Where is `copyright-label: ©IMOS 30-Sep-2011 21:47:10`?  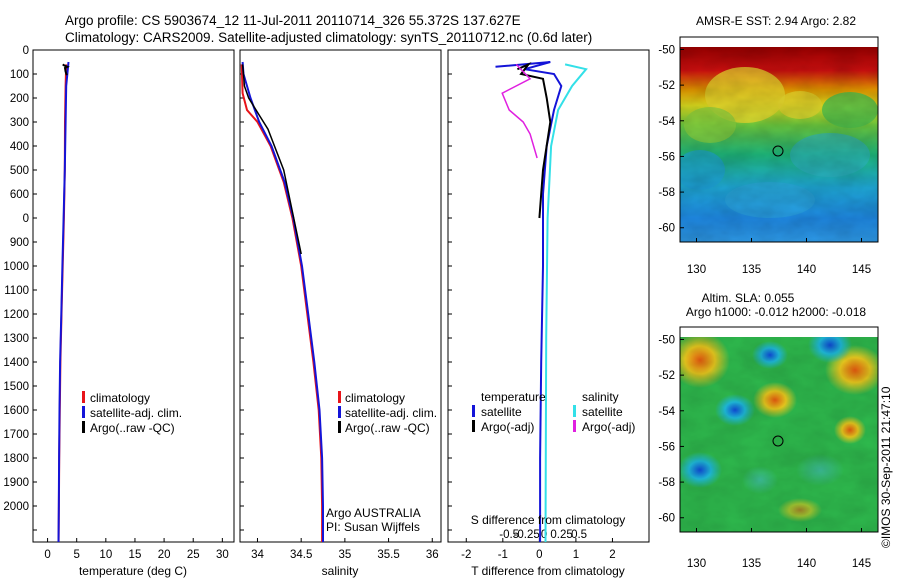
copyright-label: ©IMOS 30-Sep-2011 21:47:10 is located at coordinates (886, 467).